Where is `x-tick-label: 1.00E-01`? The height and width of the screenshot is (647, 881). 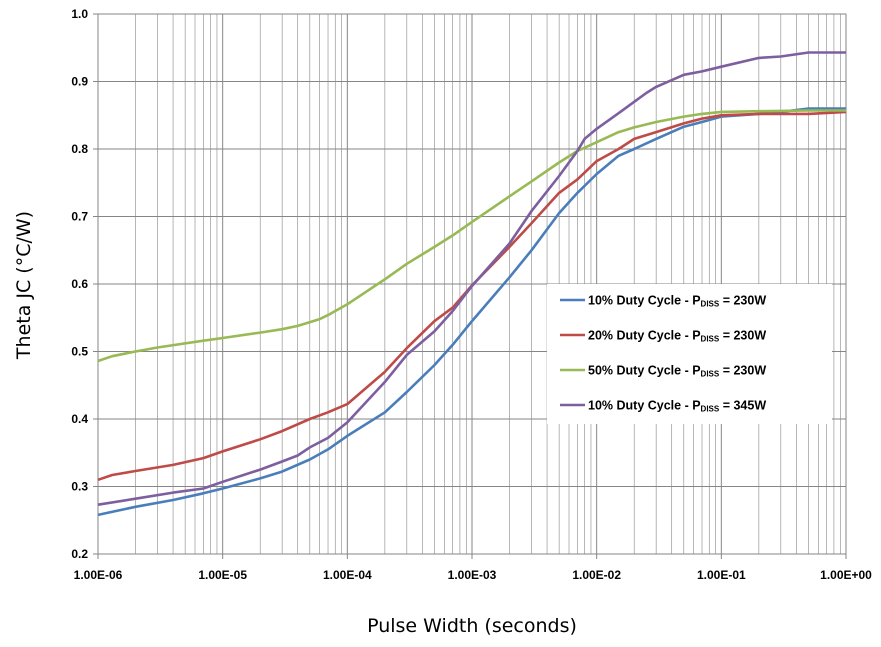 x-tick-label: 1.00E-01 is located at coordinates (721, 575).